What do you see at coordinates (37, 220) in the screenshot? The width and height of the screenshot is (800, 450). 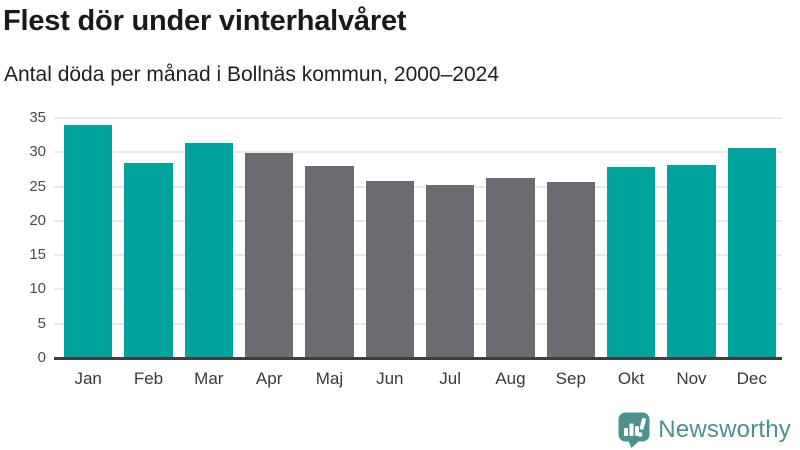 I see `y-axis-tick-label-20: 20` at bounding box center [37, 220].